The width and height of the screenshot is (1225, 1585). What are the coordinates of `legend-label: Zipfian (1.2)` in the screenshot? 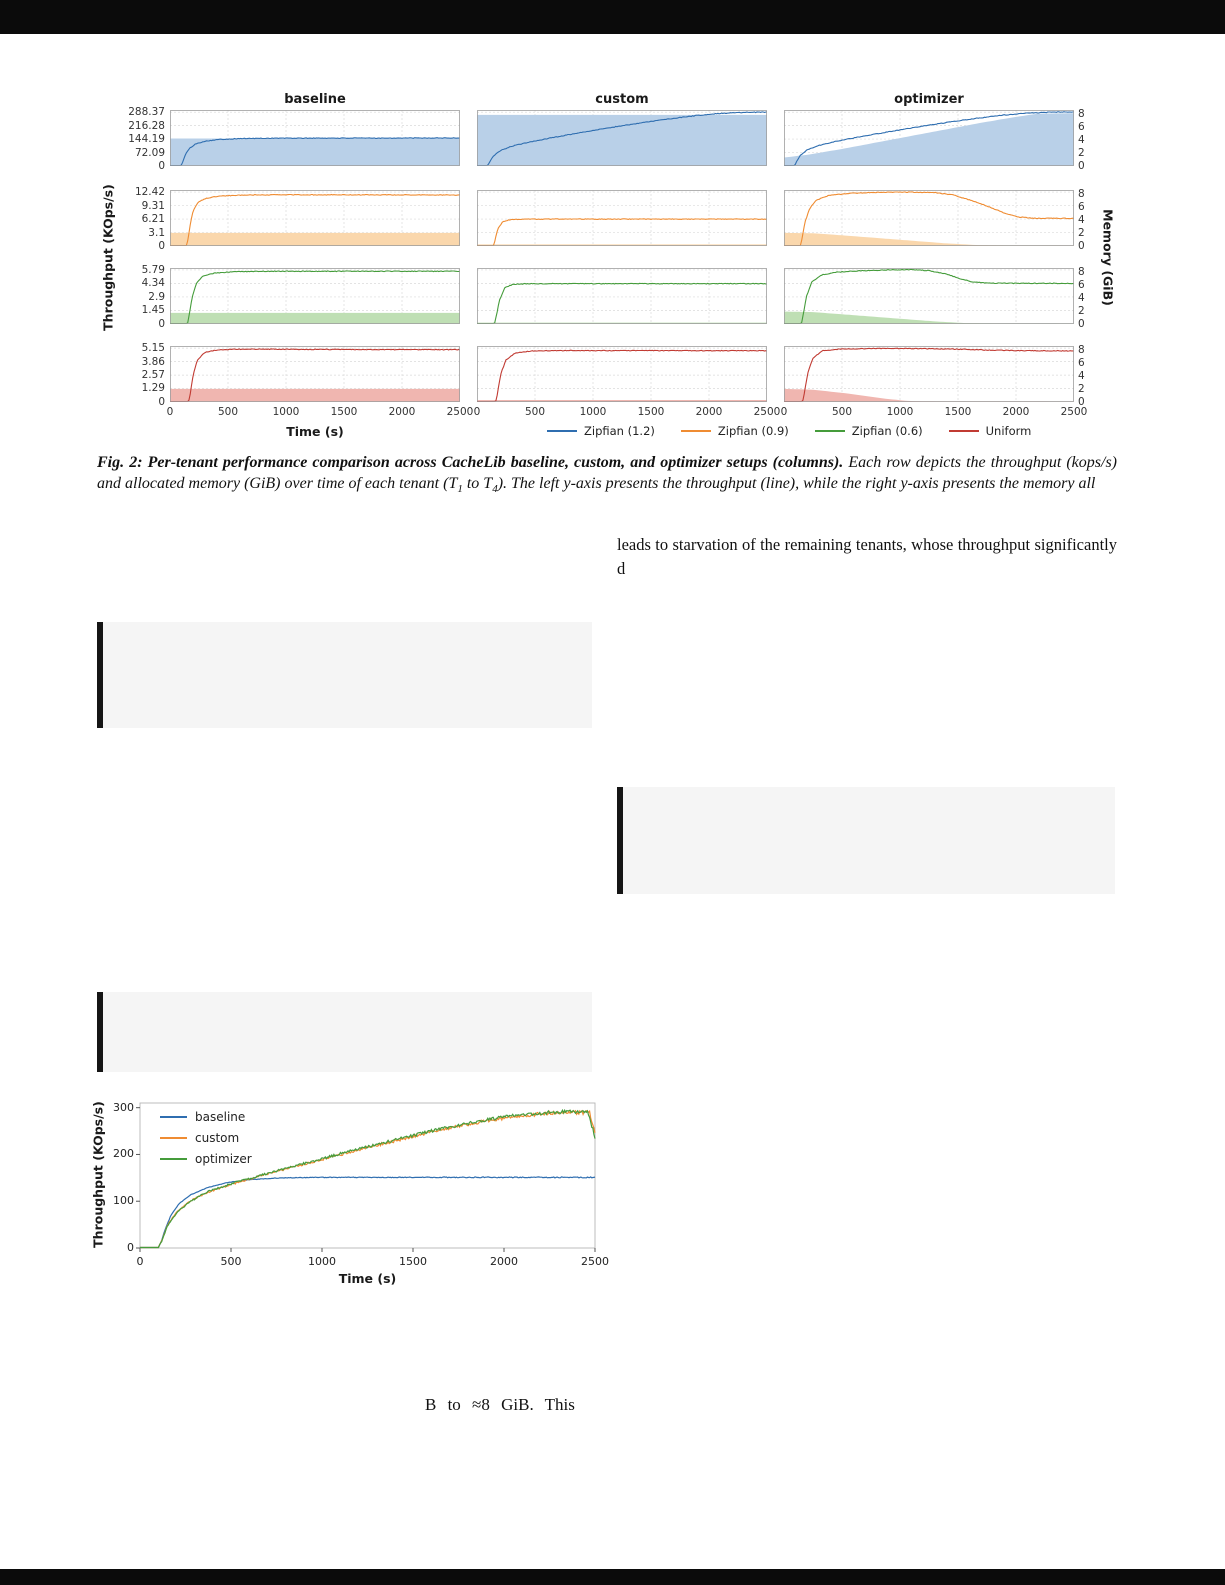 It's located at (619, 431).